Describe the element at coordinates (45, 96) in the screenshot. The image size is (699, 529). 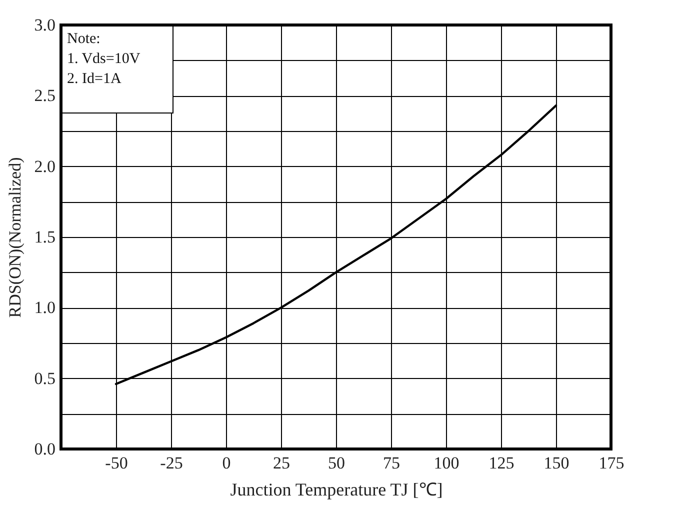
I see `y-tick-label: 2.5` at that location.